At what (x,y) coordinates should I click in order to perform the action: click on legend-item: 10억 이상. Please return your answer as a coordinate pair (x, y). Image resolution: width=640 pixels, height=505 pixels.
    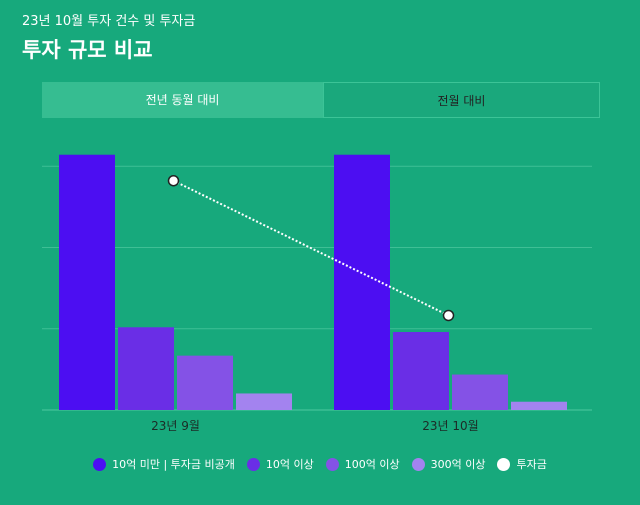
    Looking at the image, I should click on (280, 464).